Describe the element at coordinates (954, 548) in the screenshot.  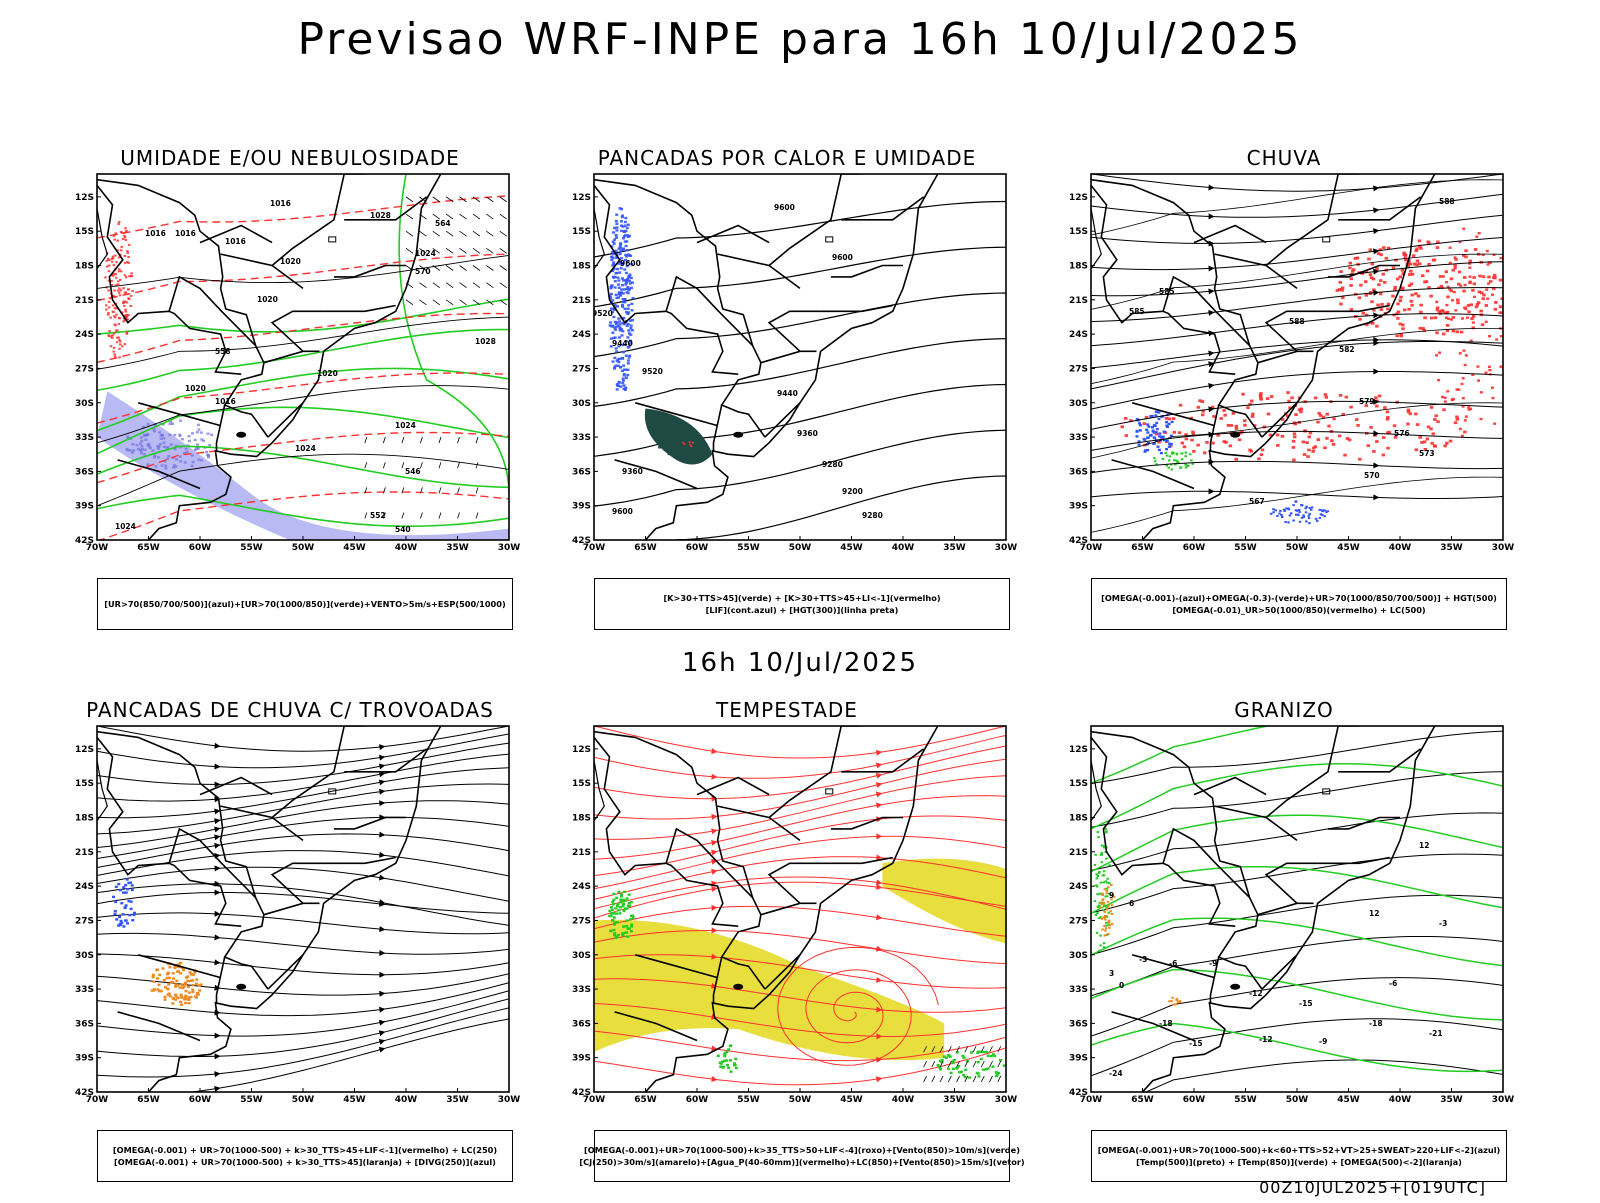
I see `lon-tick-label: 35W` at that location.